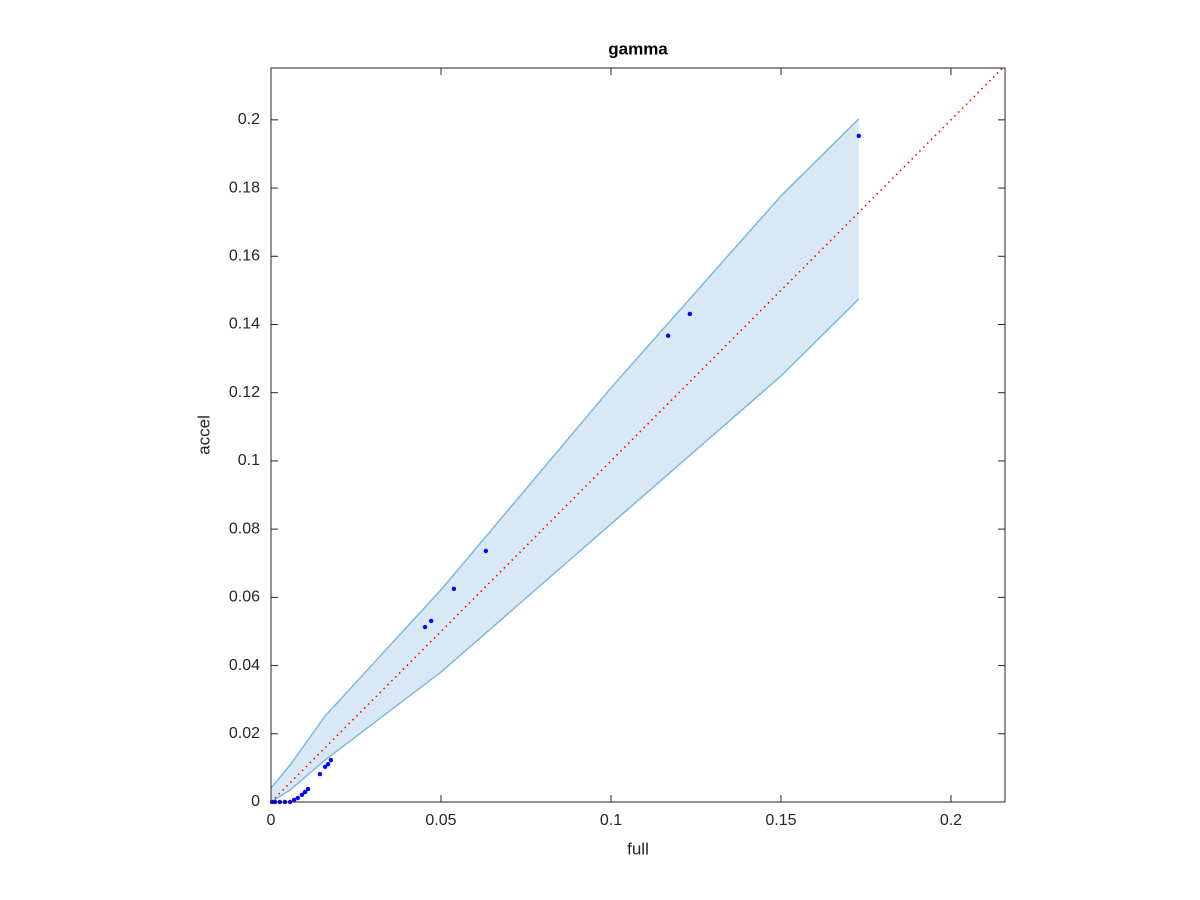  What do you see at coordinates (244, 324) in the screenshot?
I see `y-tick-label: 0.14` at bounding box center [244, 324].